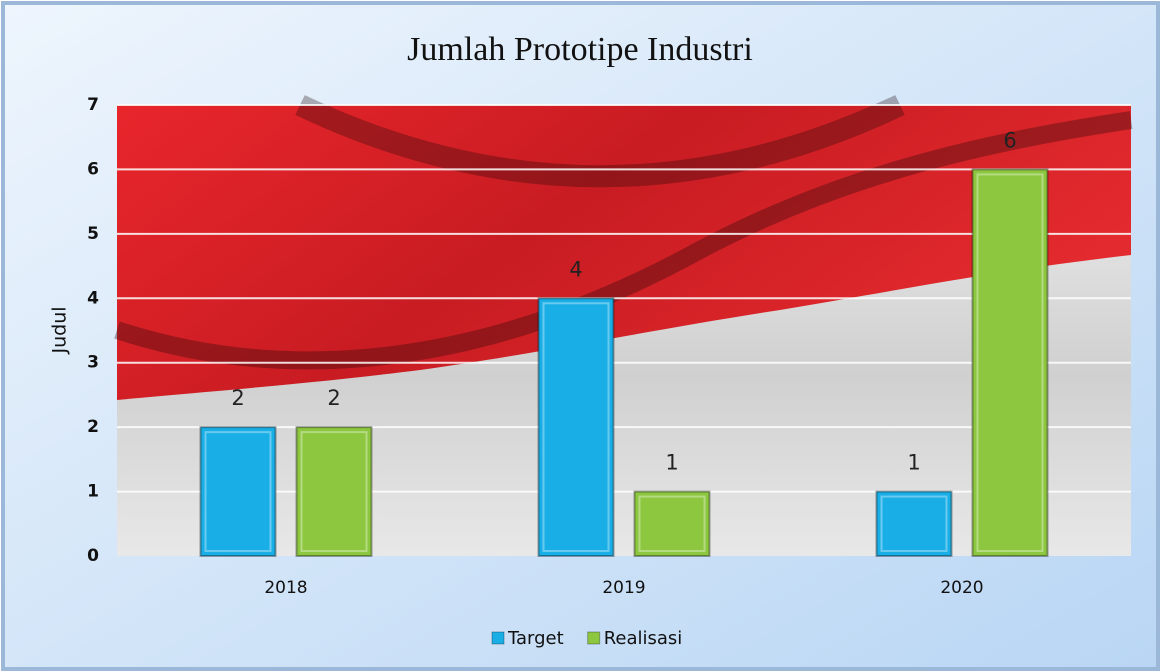 The image size is (1161, 672). I want to click on y-tick-label: 3, so click(93, 363).